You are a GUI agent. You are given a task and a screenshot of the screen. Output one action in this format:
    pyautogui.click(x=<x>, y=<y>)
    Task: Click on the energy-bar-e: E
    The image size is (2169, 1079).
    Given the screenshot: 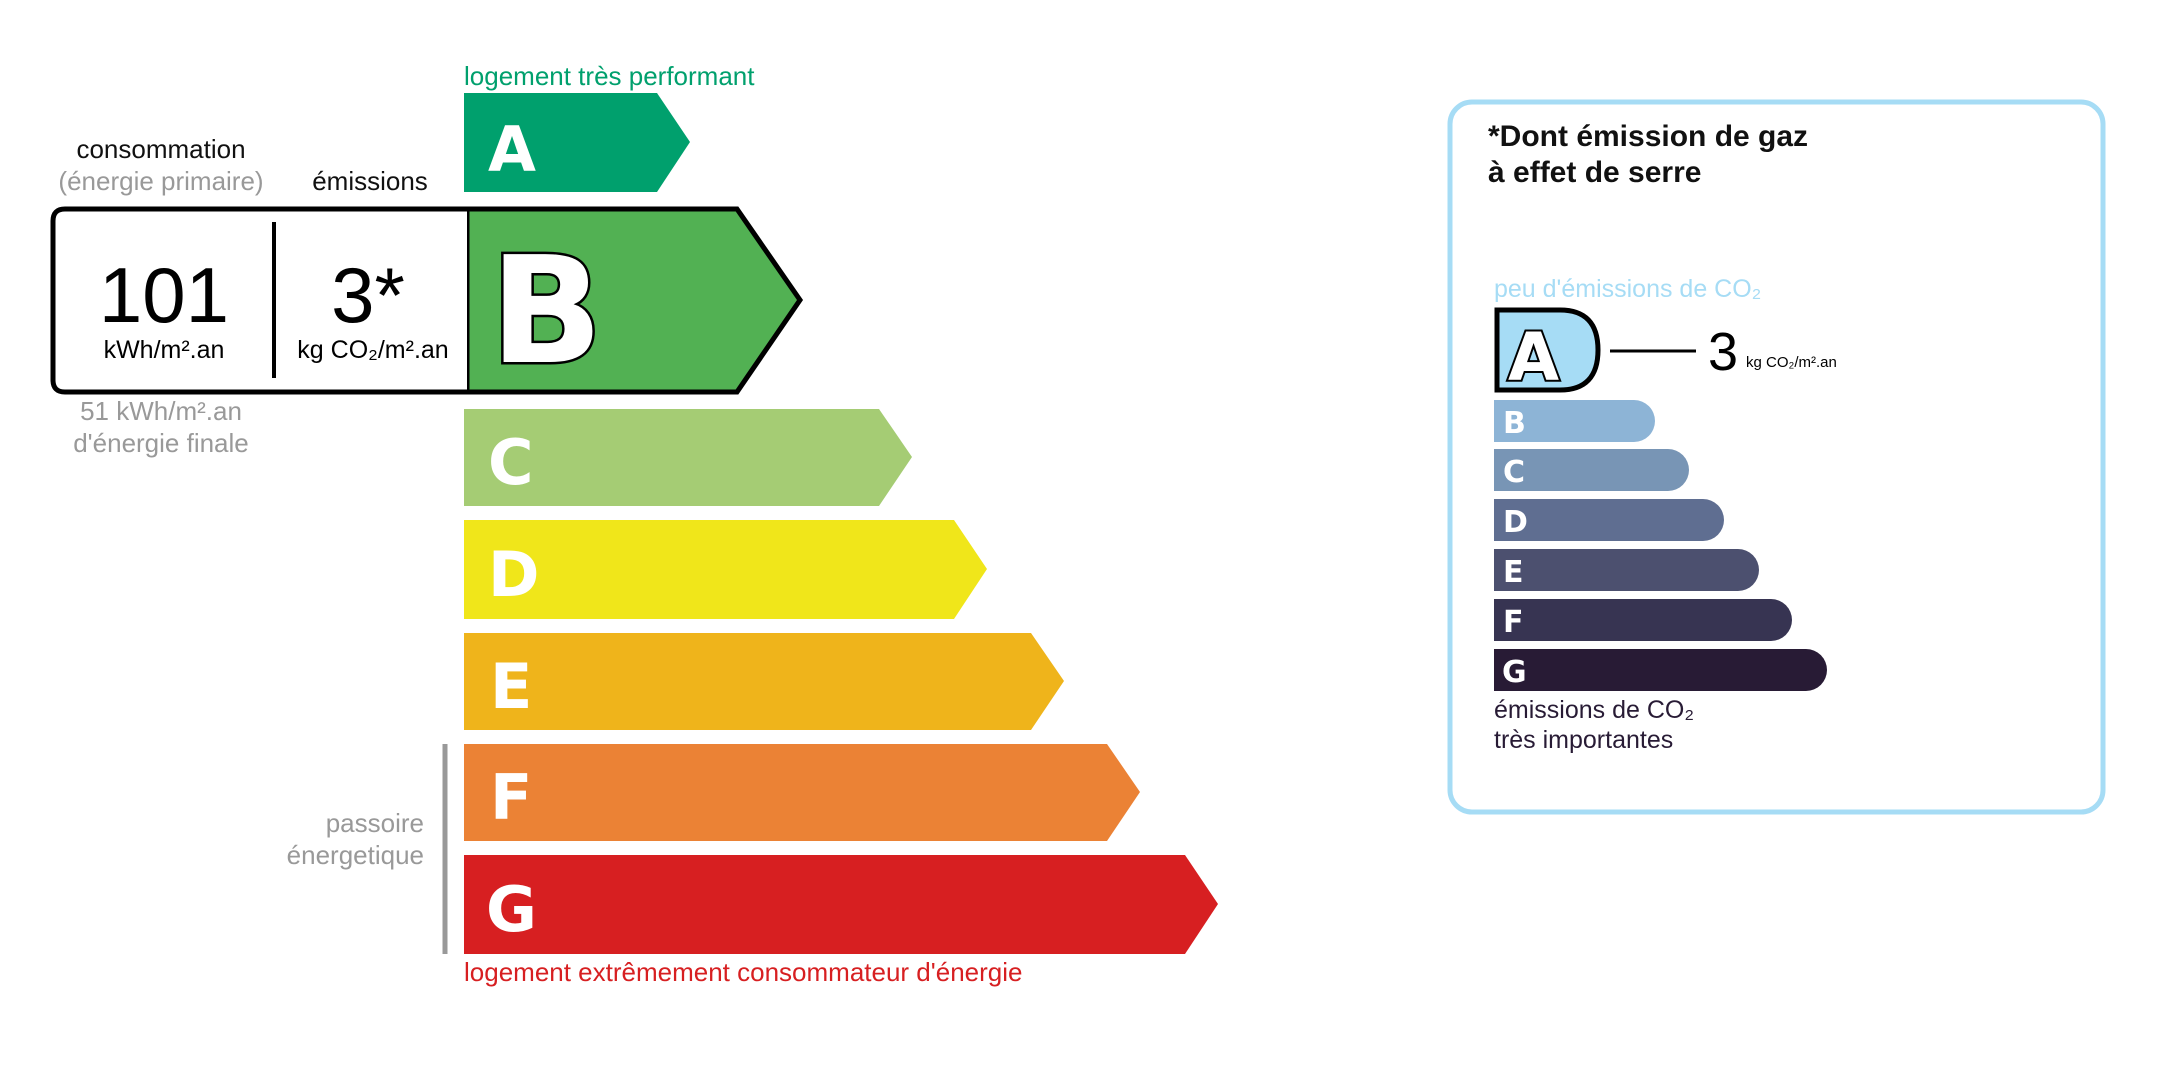 What is the action you would take?
    pyautogui.click(x=764, y=681)
    